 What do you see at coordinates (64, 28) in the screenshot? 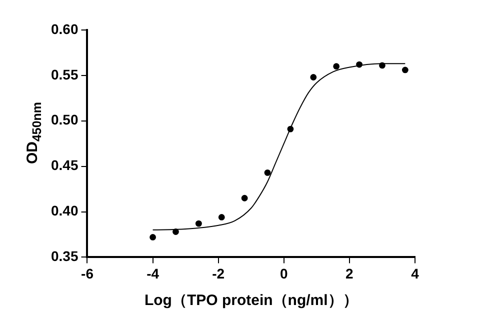
I see `y-tick-label: 0.60` at bounding box center [64, 28].